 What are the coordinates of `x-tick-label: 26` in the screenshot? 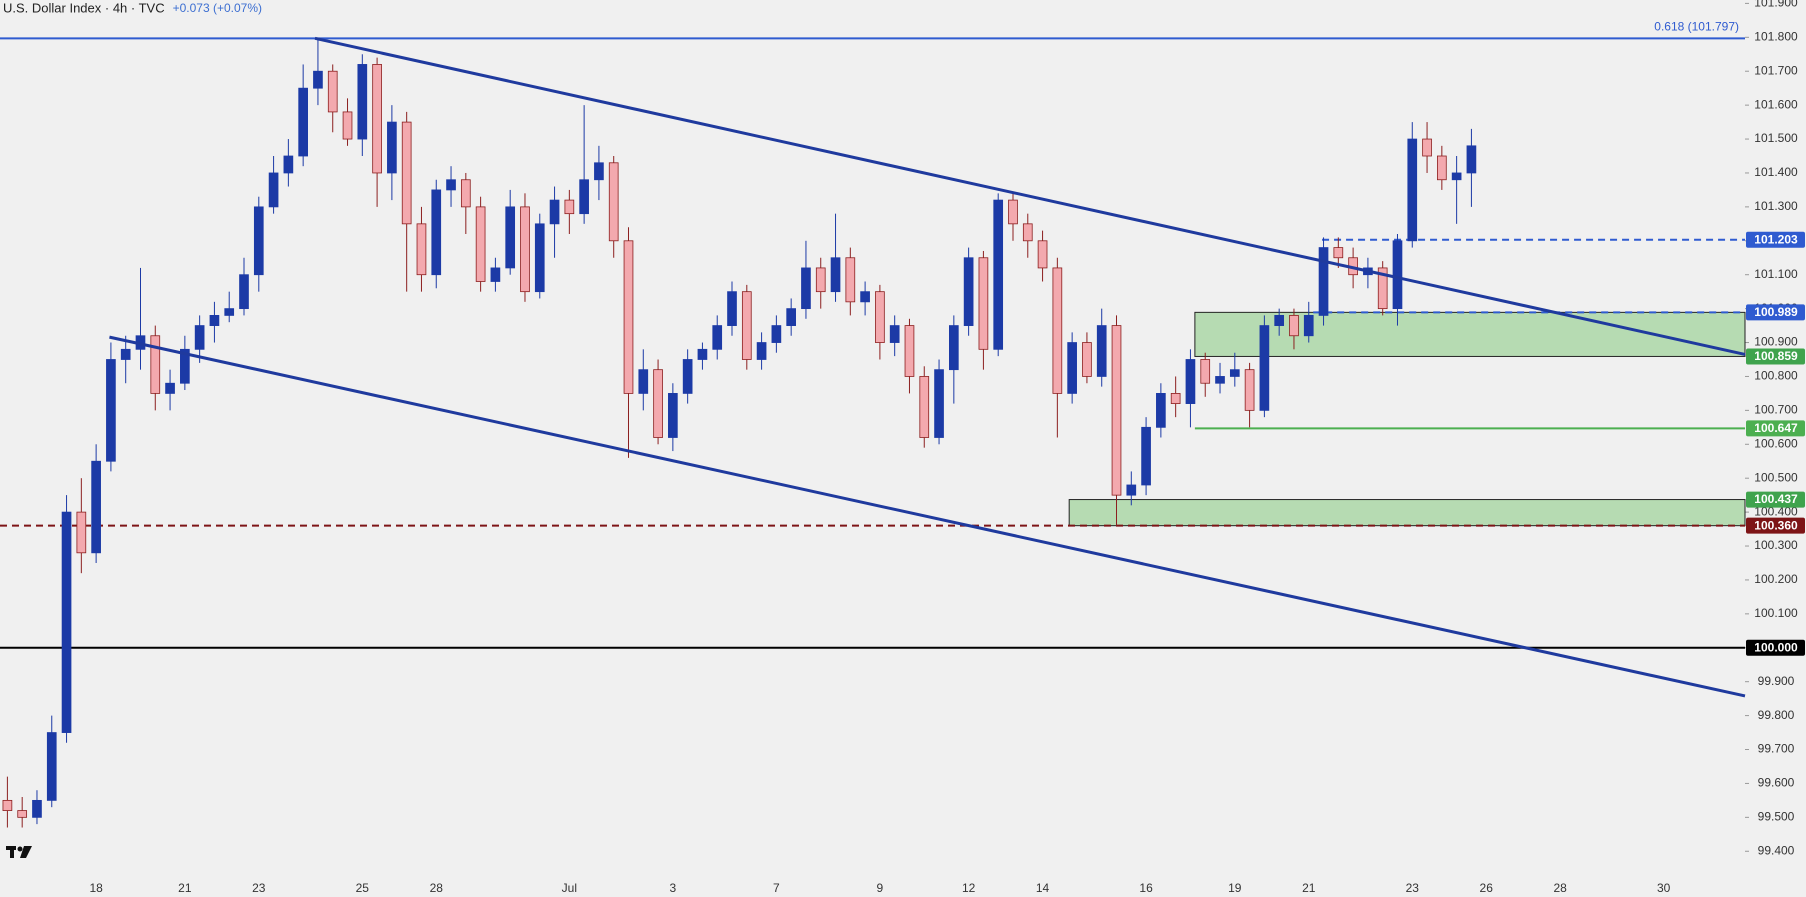 It's located at (1487, 888).